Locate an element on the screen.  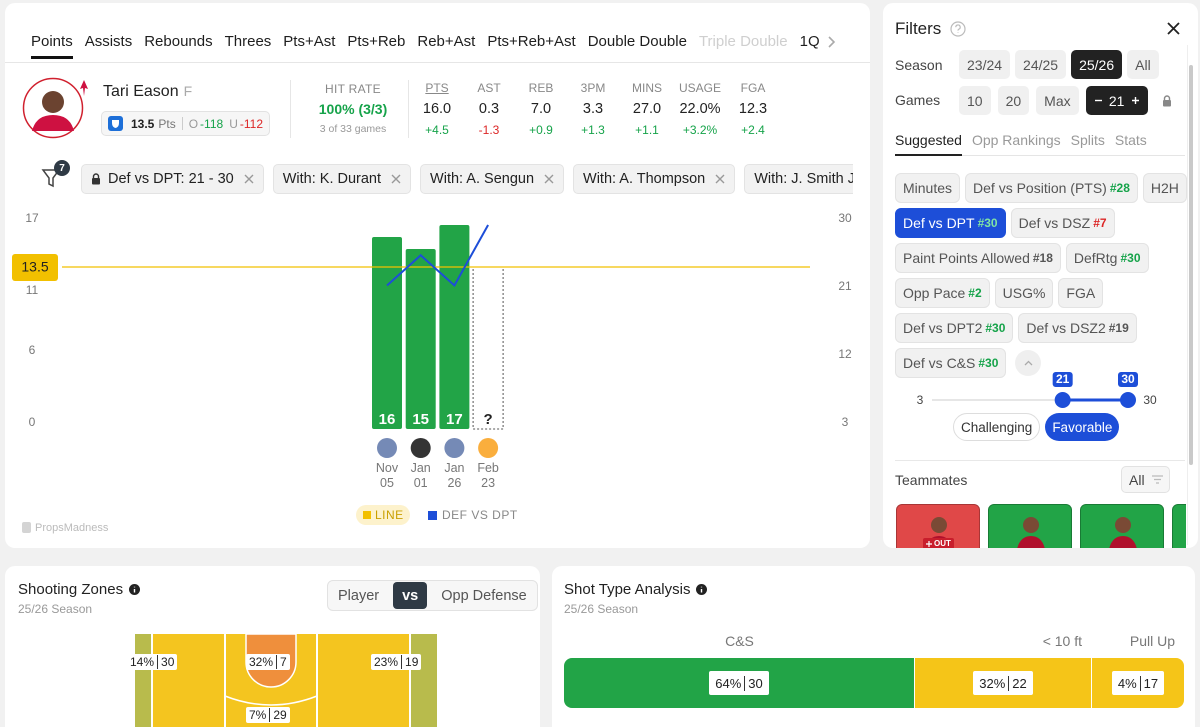
hit-rate-detail: 3 of 33 games is located at coordinates (353, 129).